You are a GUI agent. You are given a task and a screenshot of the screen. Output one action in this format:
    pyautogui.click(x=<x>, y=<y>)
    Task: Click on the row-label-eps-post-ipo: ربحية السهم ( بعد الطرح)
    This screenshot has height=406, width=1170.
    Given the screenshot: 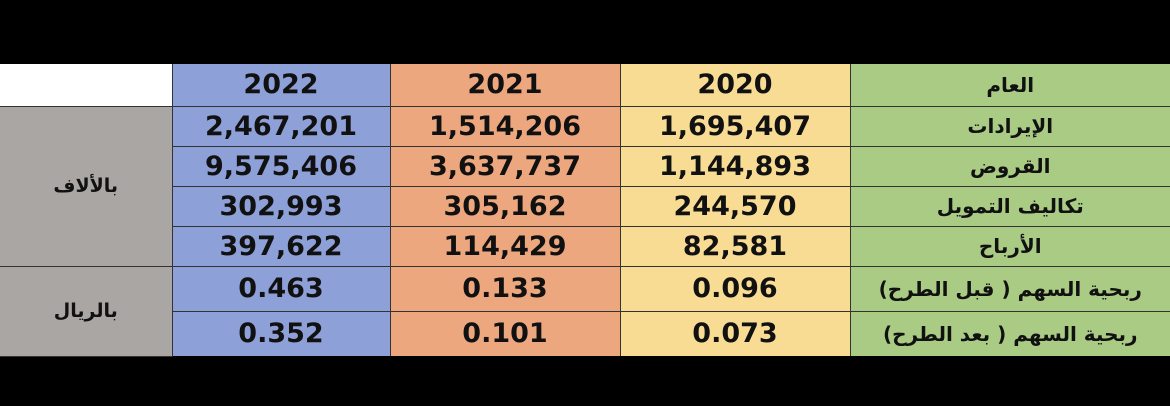 What is the action you would take?
    pyautogui.click(x=1009, y=333)
    